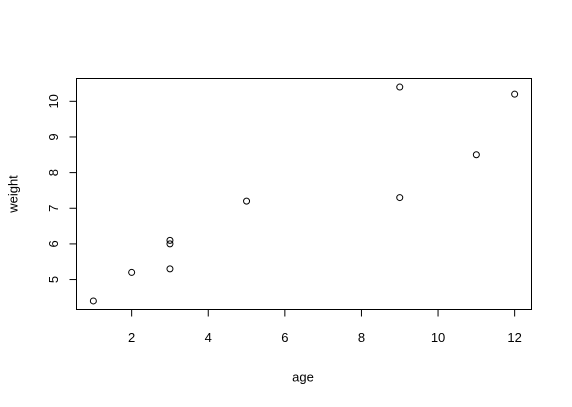  What do you see at coordinates (53, 279) in the screenshot?
I see `y-tick-label: 5` at bounding box center [53, 279].